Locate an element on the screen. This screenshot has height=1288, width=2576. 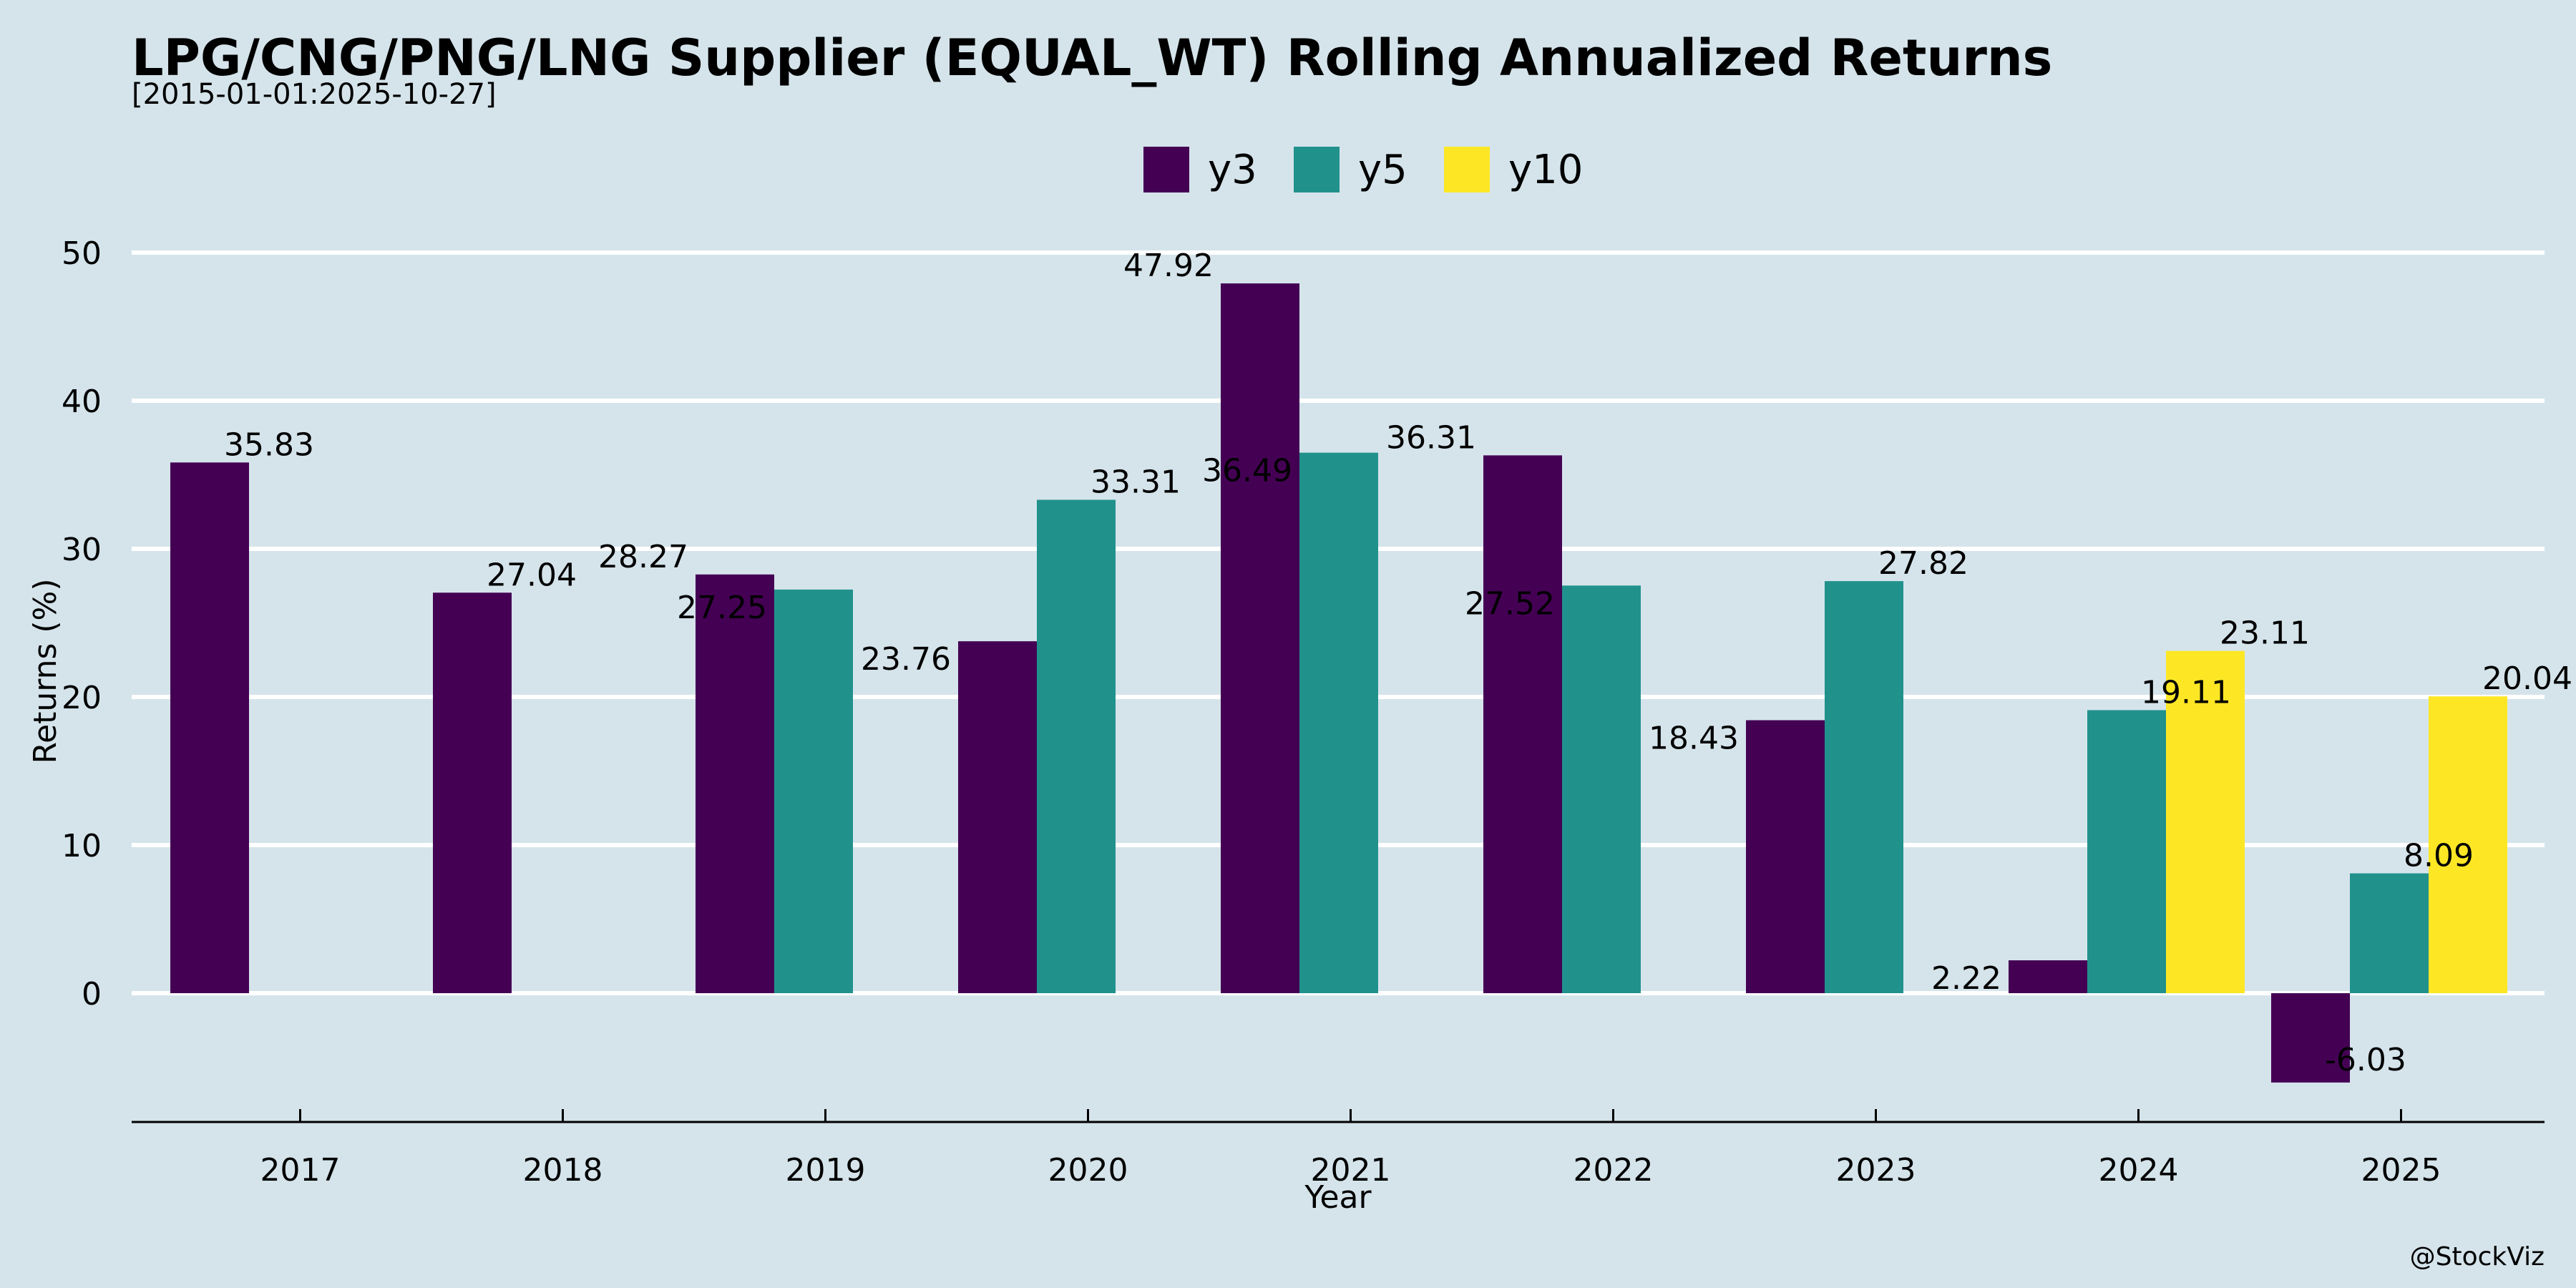
bar-y10-2024 is located at coordinates (2205, 822).